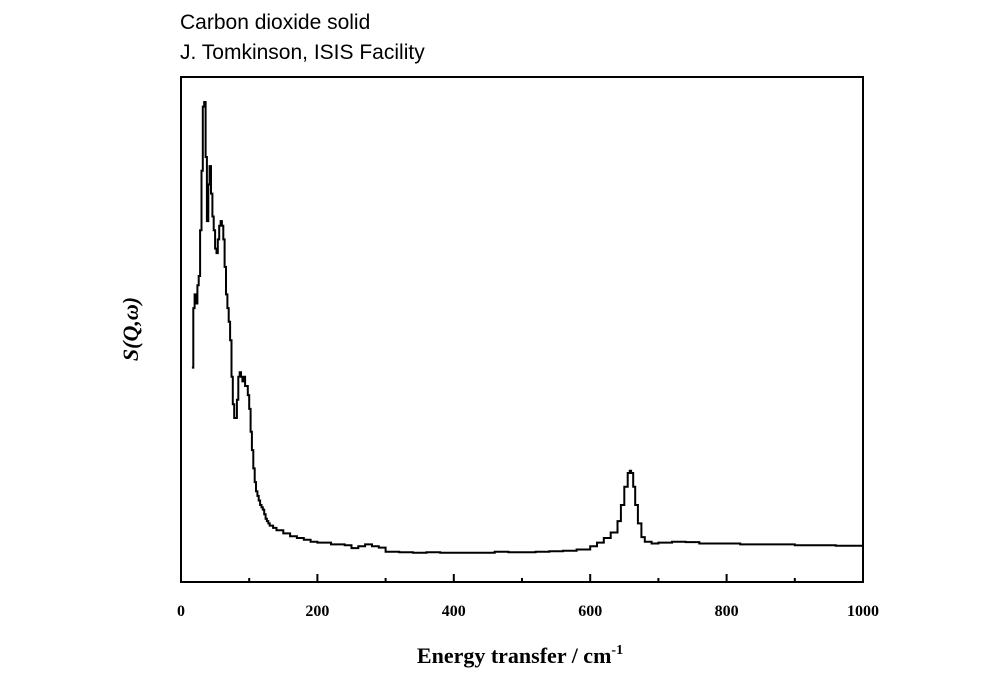 The height and width of the screenshot is (700, 1003). Describe the element at coordinates (528, 611) in the screenshot. I see `x-axis-tick-labels: 0 200 400 600 800 1000` at that location.